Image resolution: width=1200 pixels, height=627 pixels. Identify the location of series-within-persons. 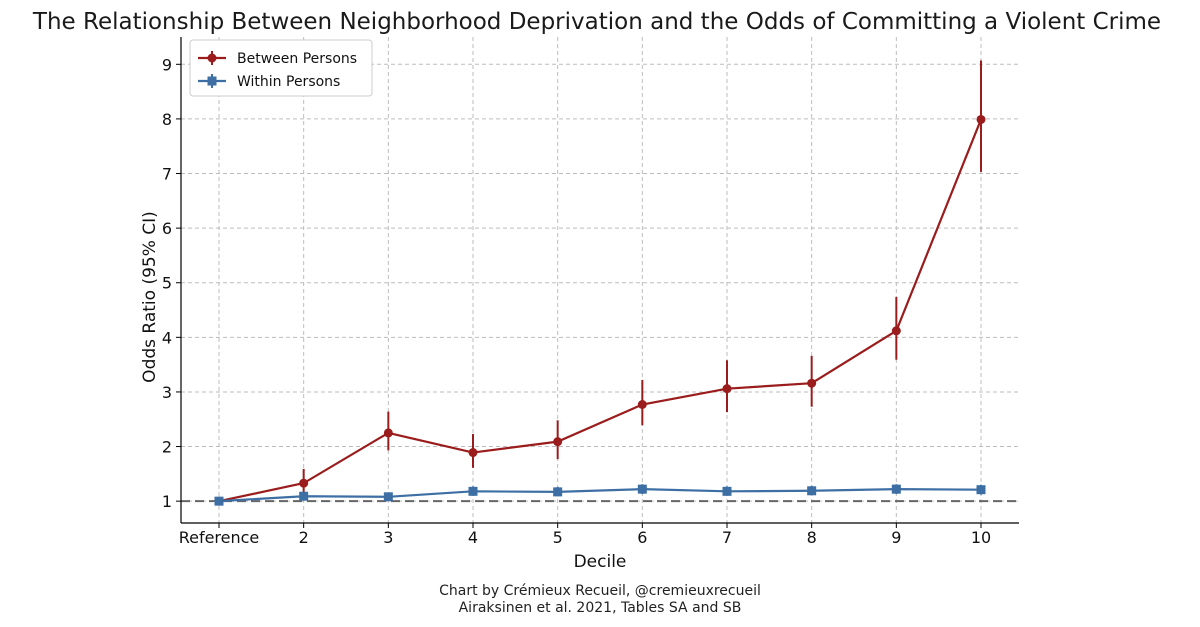
(600, 495).